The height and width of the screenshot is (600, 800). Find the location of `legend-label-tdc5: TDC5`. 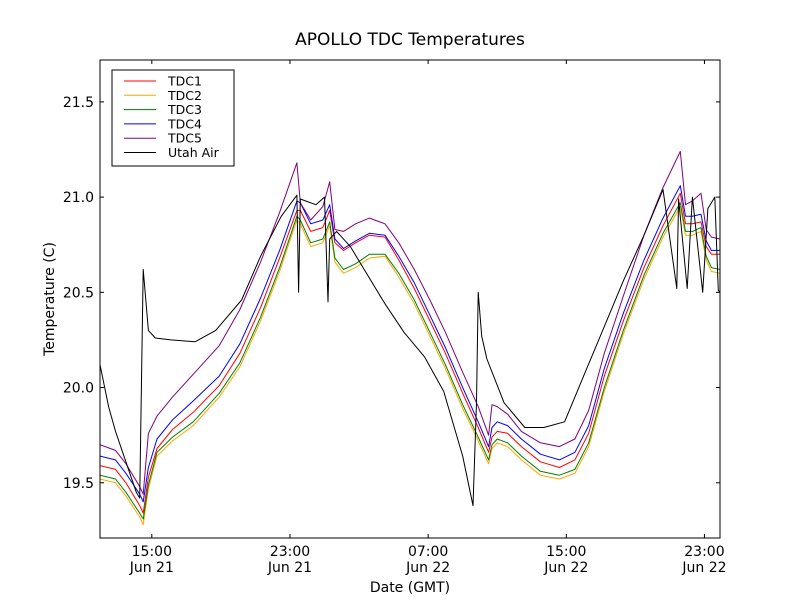

legend-label-tdc5: TDC5 is located at coordinates (184, 138).